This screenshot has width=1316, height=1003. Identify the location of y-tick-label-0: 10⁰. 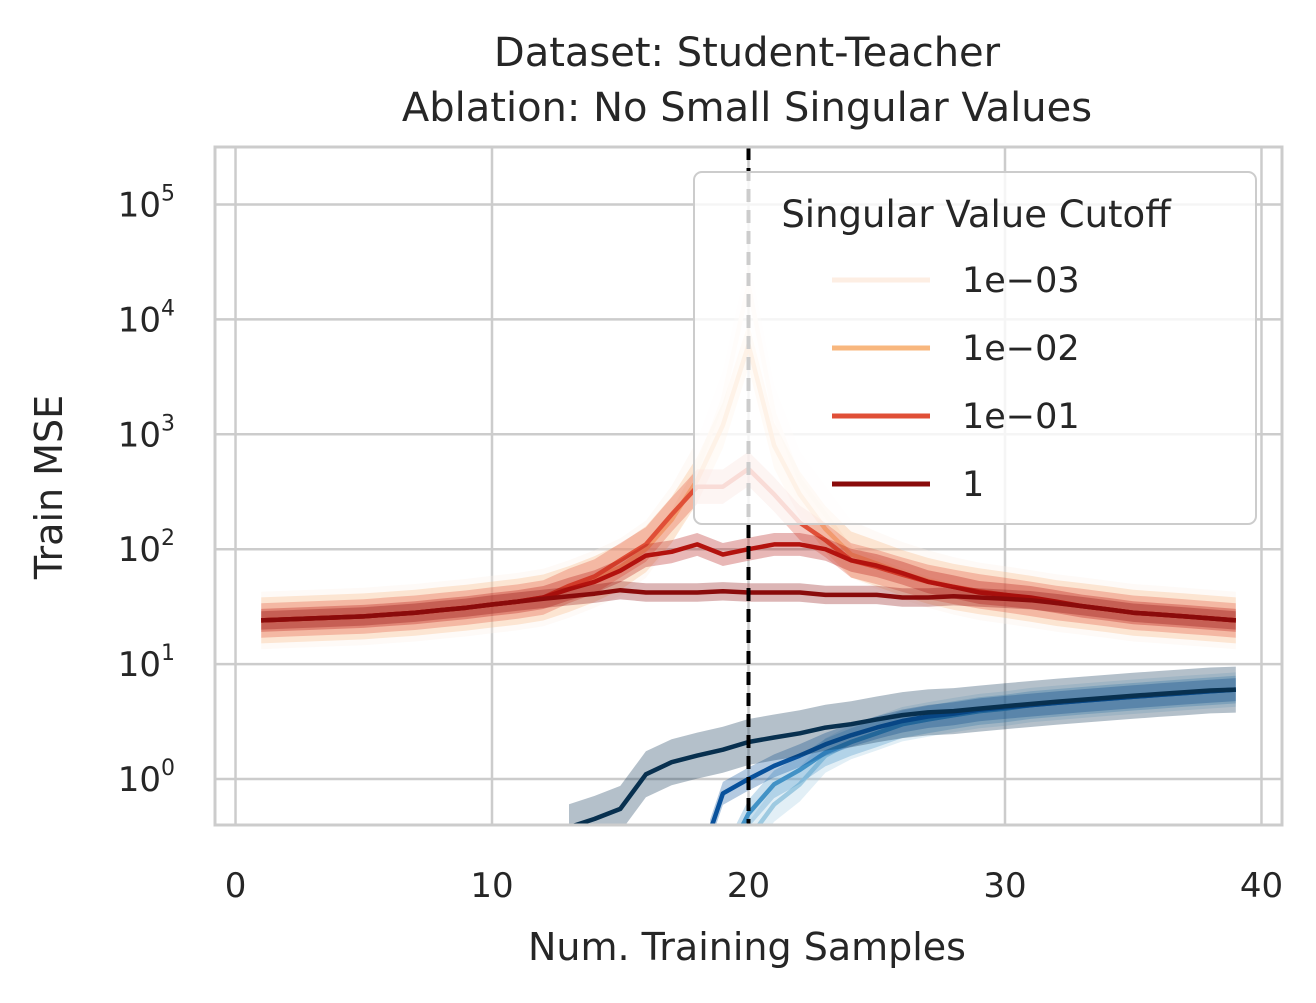
(146, 778).